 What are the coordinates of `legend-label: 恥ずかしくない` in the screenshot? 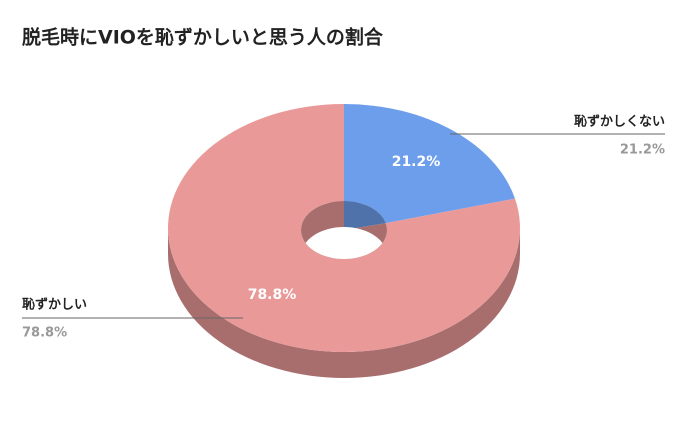 It's located at (619, 122).